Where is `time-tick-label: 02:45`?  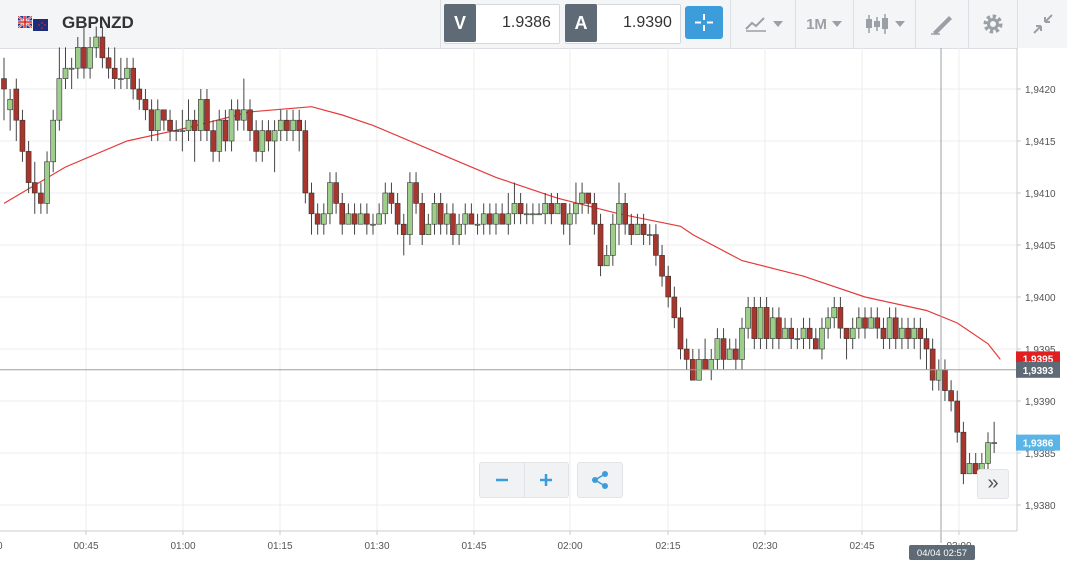
time-tick-label: 02:45 is located at coordinates (861, 546).